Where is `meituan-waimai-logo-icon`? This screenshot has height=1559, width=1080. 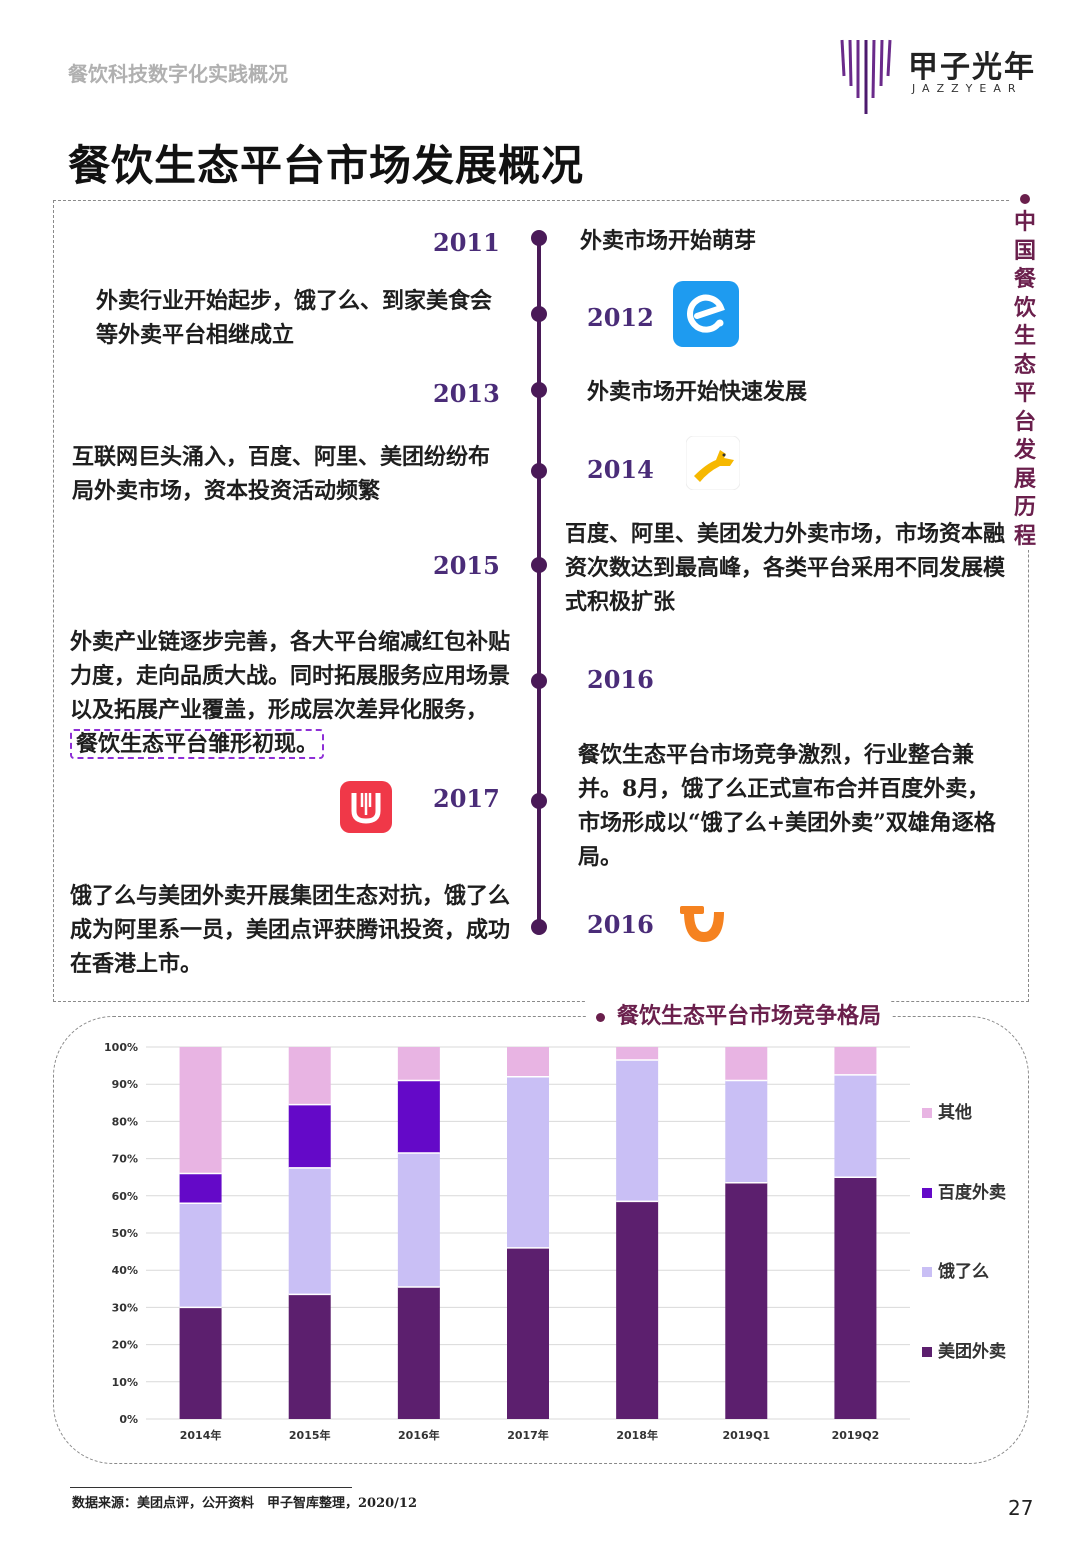 meituan-waimai-logo-icon is located at coordinates (366, 807).